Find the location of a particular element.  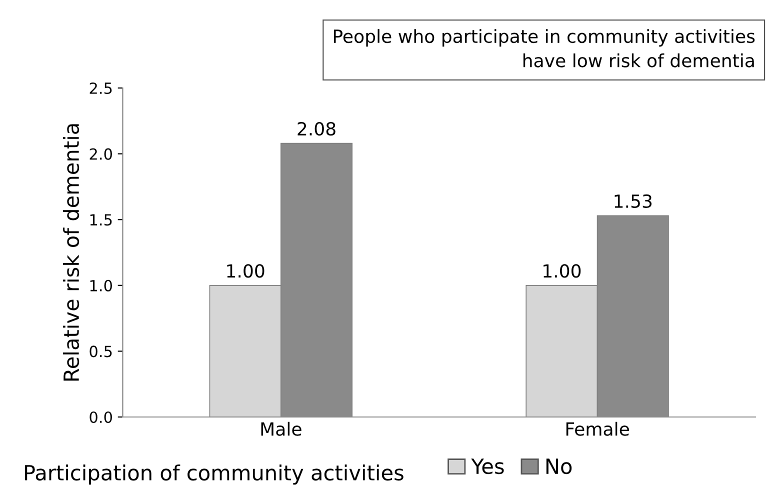

y-tick-label: 0.0 is located at coordinates (101, 417).